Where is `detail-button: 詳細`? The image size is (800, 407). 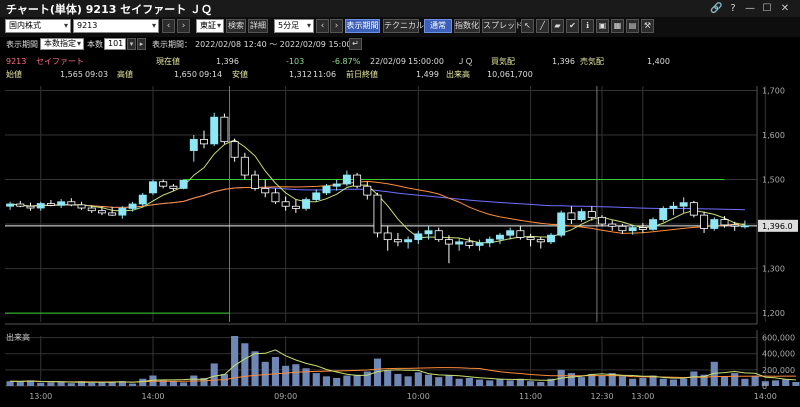
detail-button: 詳細 is located at coordinates (258, 26).